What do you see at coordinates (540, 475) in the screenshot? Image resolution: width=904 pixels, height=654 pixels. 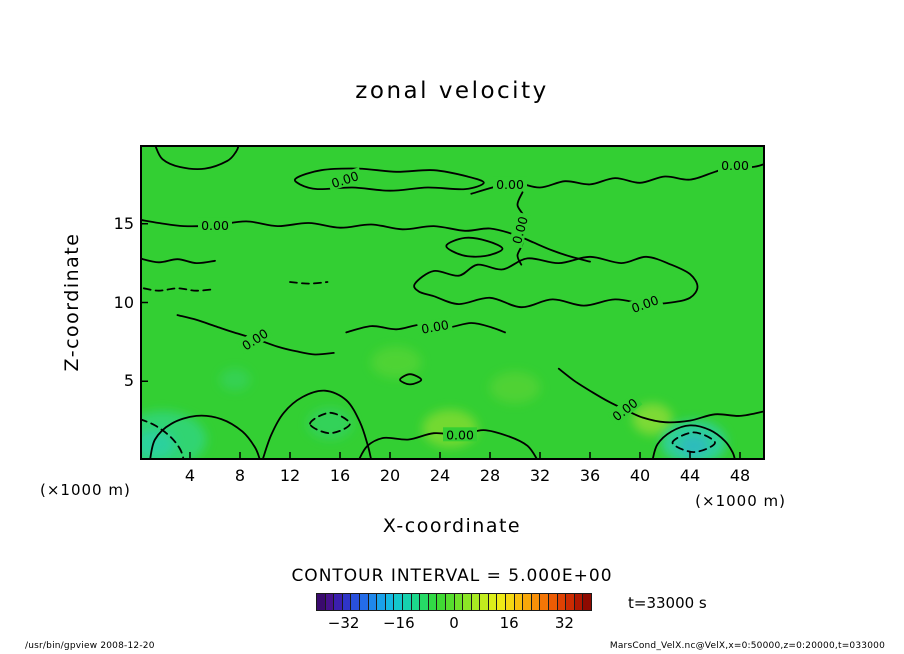 I see `x-tick-label: 32` at bounding box center [540, 475].